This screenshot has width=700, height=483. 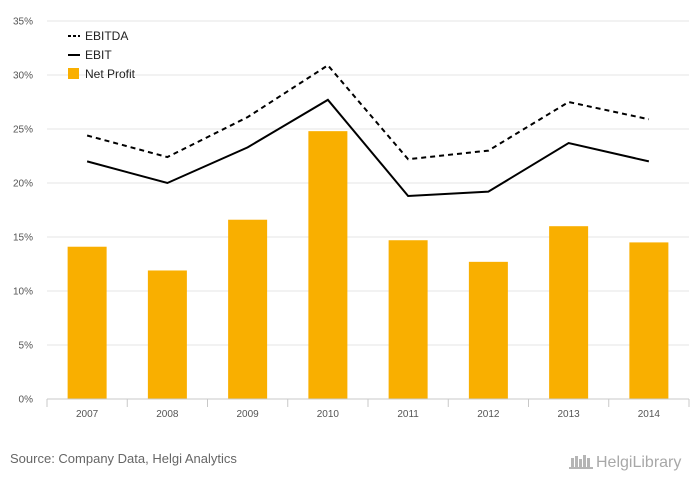 I want to click on x-tick-label: 2014, so click(x=649, y=414).